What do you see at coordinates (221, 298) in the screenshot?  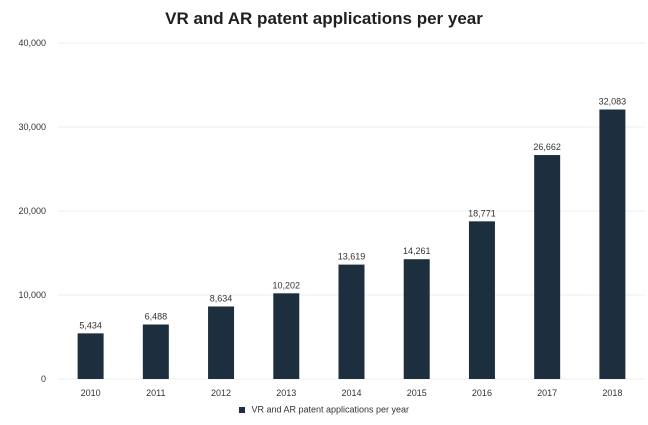 I see `bar-value-label: 8,634` at bounding box center [221, 298].